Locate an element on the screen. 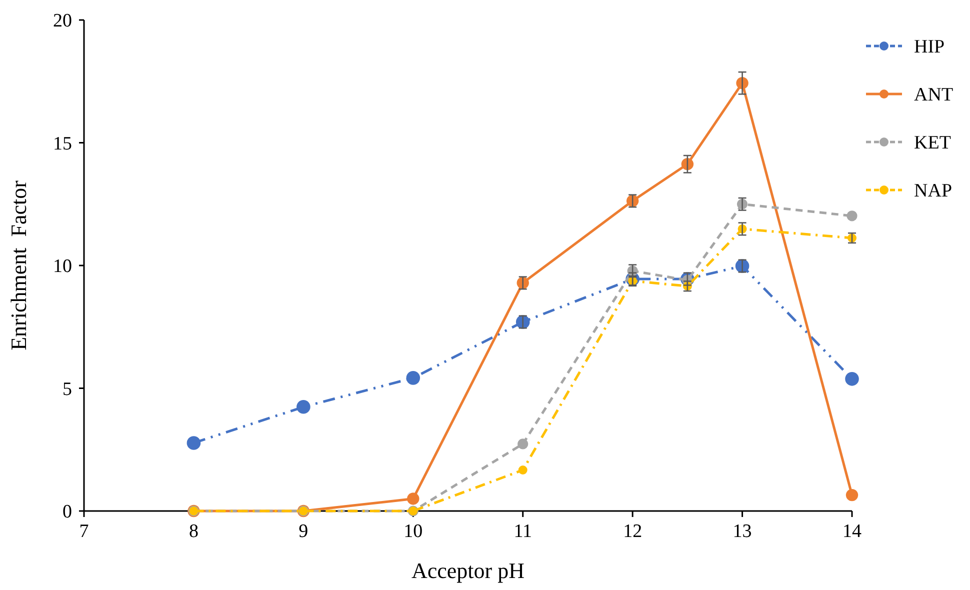 The width and height of the screenshot is (970, 590). legend-label: KET is located at coordinates (933, 143).